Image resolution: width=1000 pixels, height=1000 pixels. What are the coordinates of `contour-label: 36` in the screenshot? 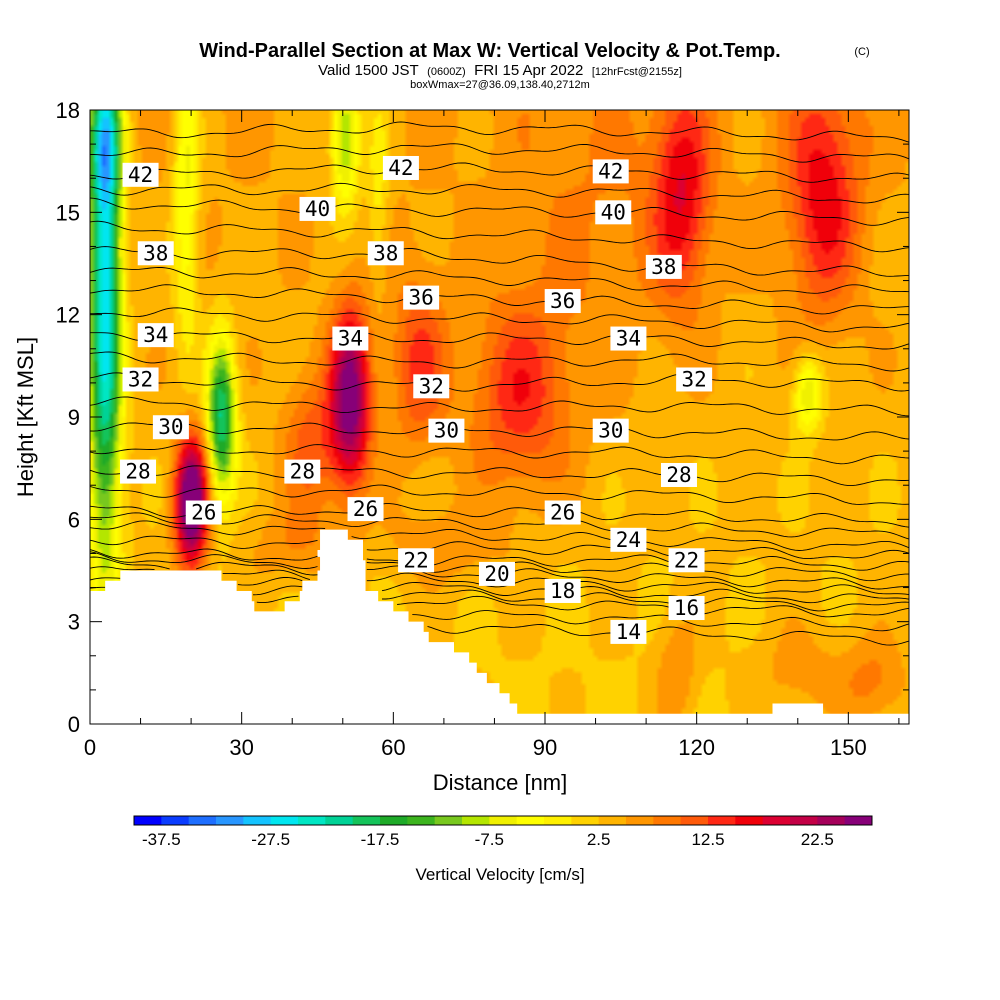 It's located at (562, 301).